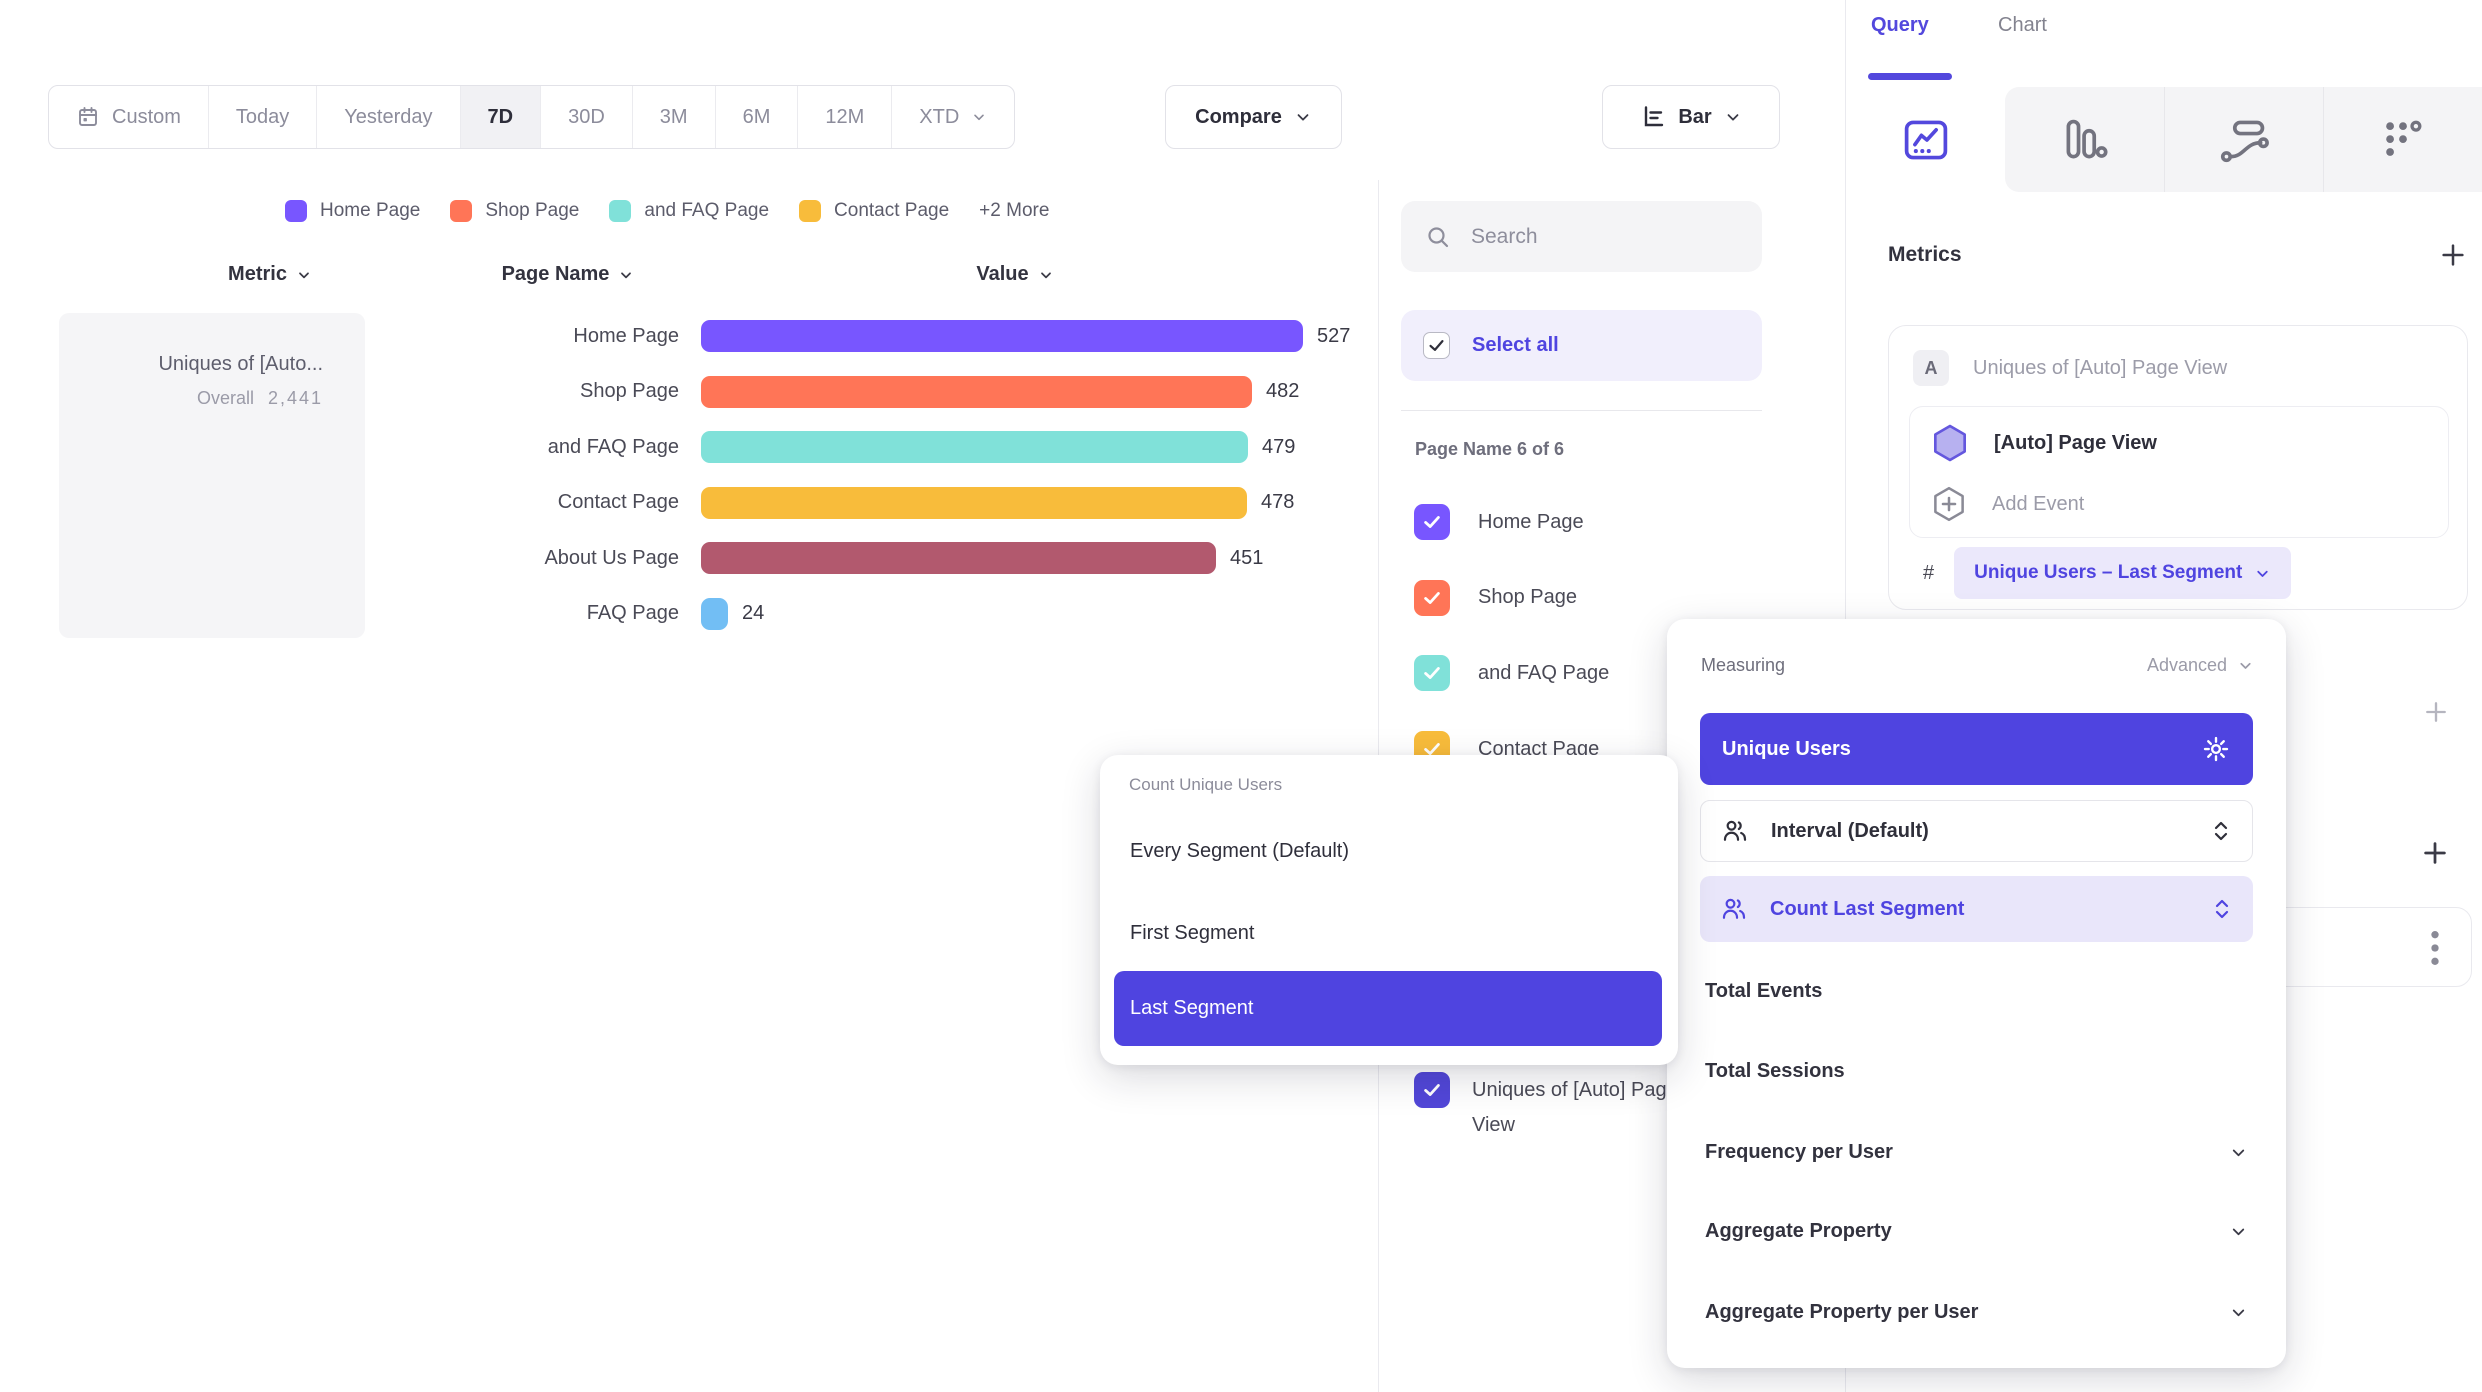  What do you see at coordinates (1910, 76) in the screenshot?
I see `active-tab-underline` at bounding box center [1910, 76].